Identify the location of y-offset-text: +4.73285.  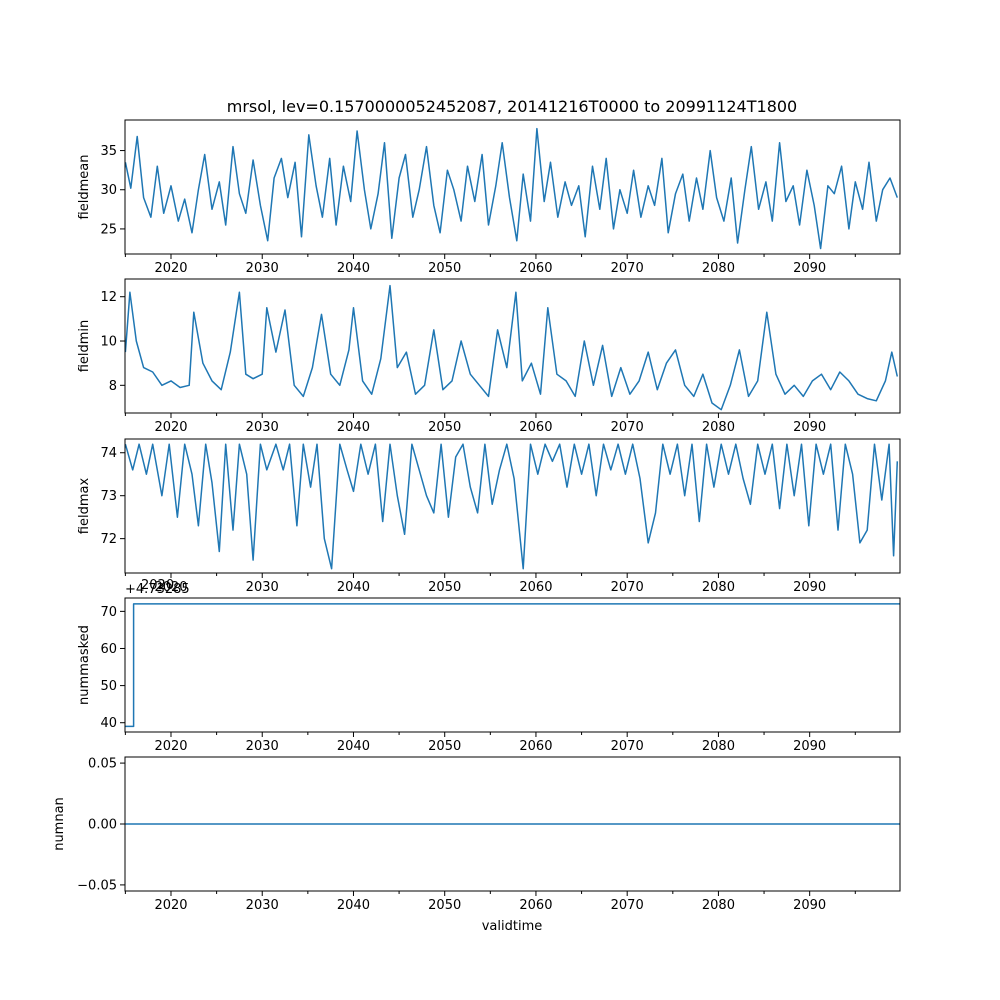
(157, 589).